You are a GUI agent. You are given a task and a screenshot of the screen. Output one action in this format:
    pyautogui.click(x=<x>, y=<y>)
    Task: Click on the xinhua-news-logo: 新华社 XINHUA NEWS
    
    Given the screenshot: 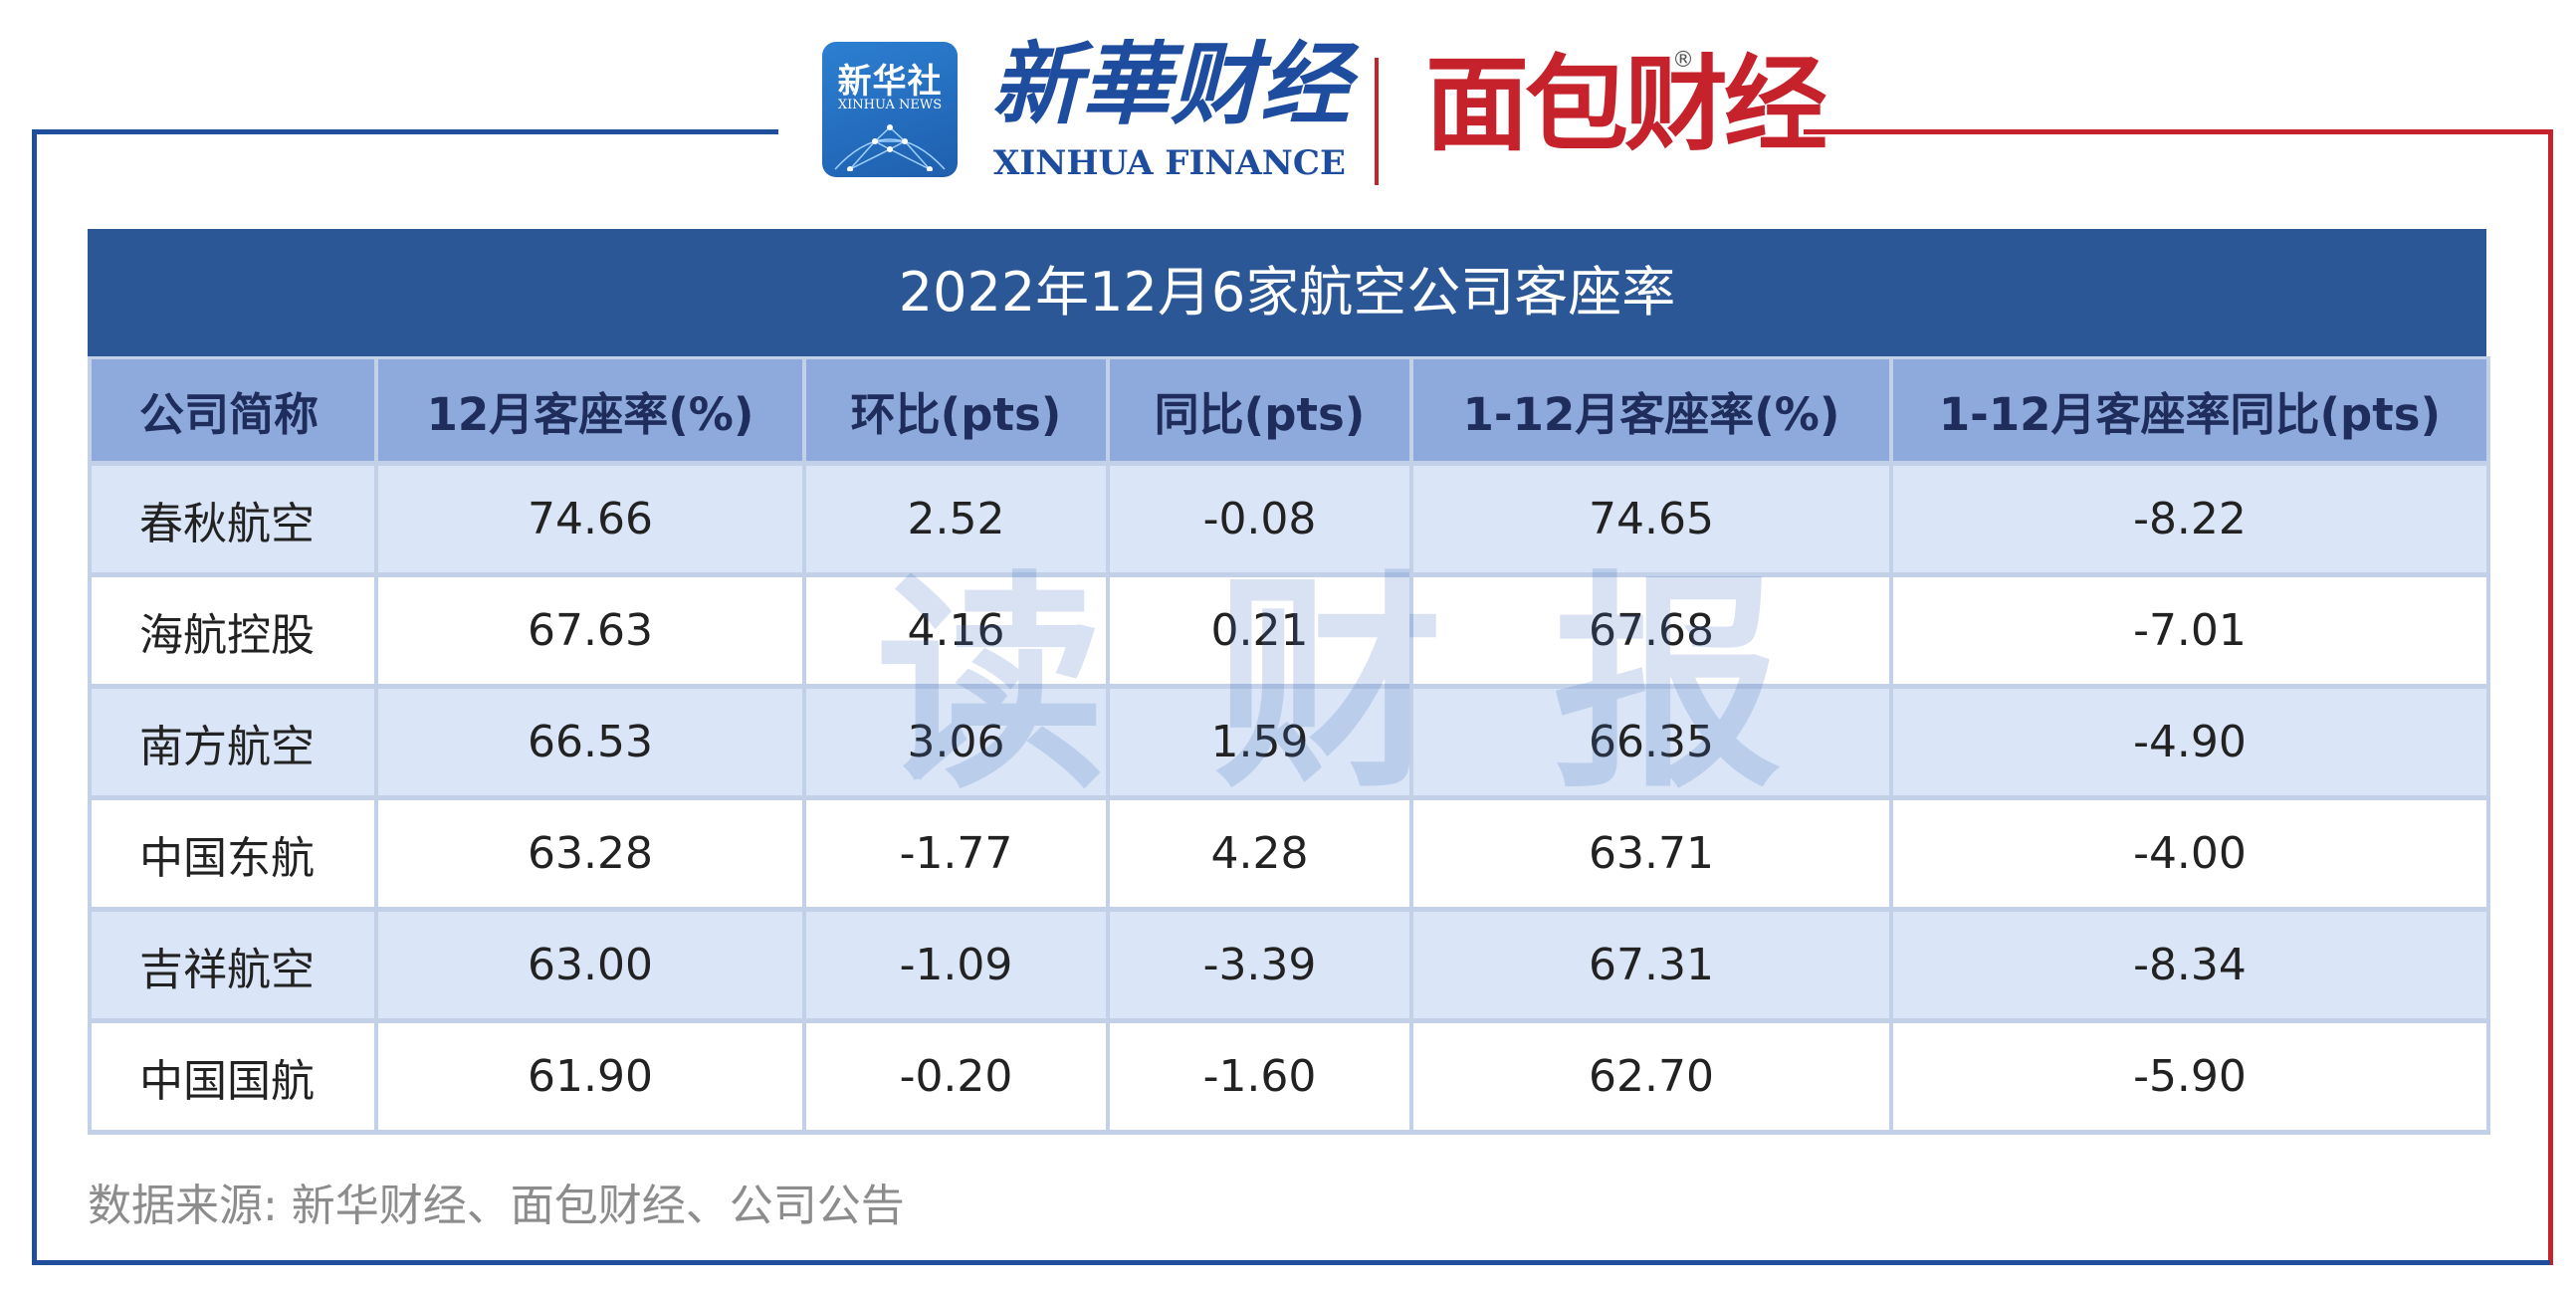 What is the action you would take?
    pyautogui.click(x=890, y=110)
    